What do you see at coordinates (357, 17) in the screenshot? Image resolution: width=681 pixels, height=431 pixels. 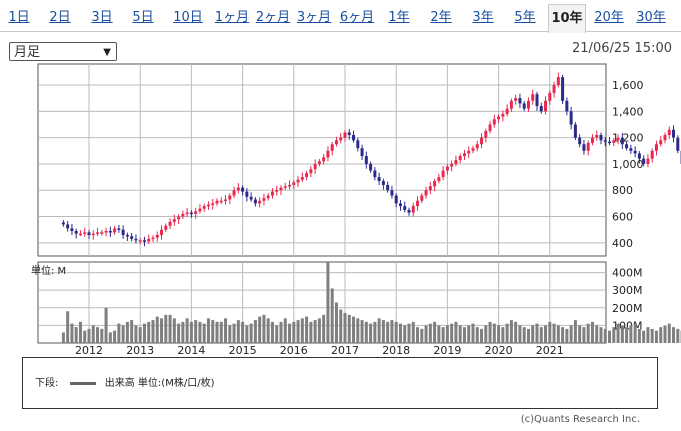 I see `tab-8: 6ヶ月` at bounding box center [357, 17].